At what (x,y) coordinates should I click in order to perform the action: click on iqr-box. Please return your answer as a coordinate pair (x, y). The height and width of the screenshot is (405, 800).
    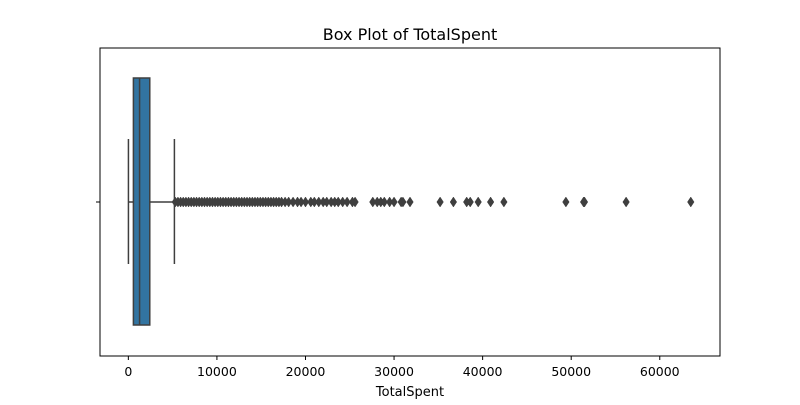
    Looking at the image, I should click on (141, 201).